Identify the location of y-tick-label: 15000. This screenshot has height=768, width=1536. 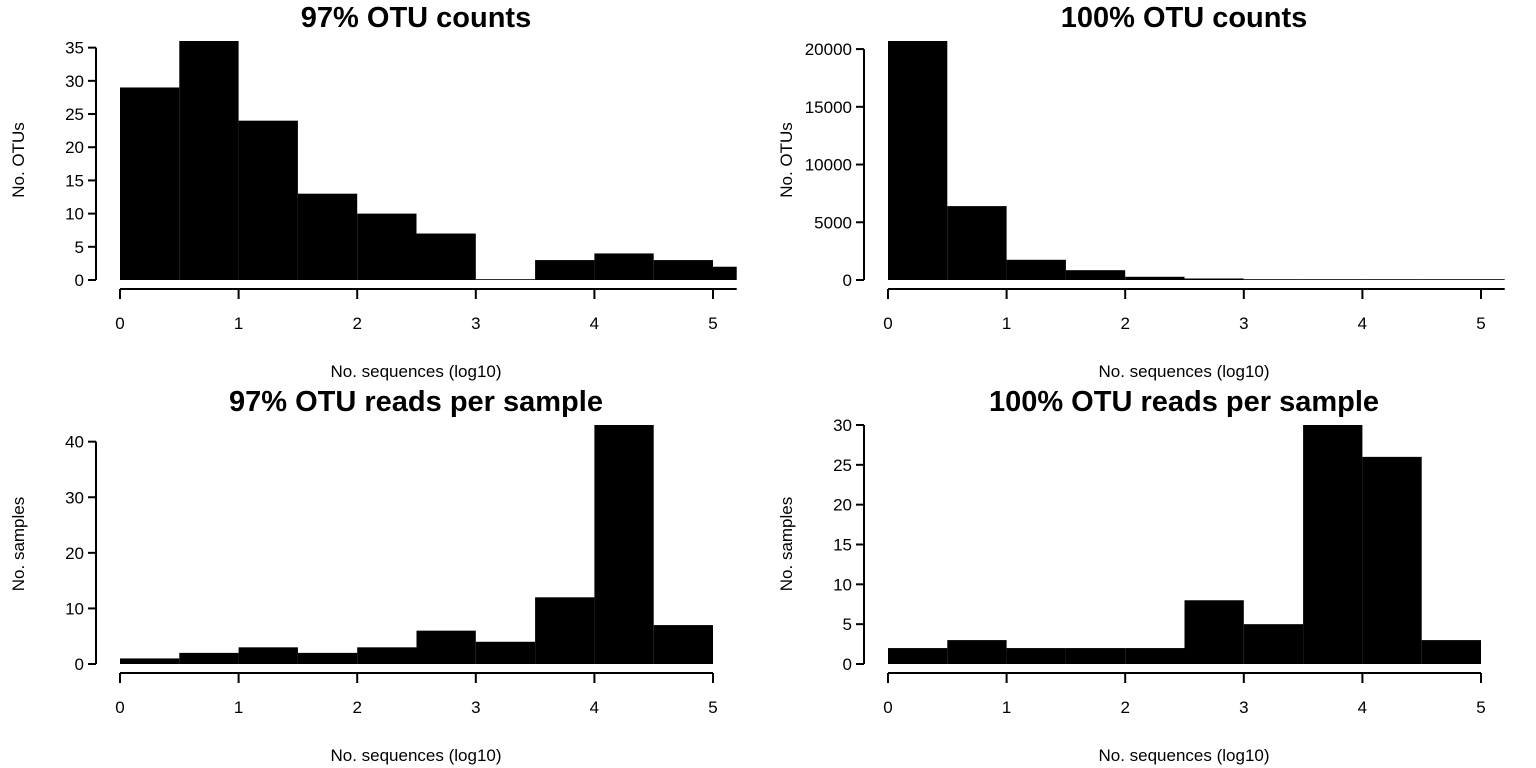
(828, 107).